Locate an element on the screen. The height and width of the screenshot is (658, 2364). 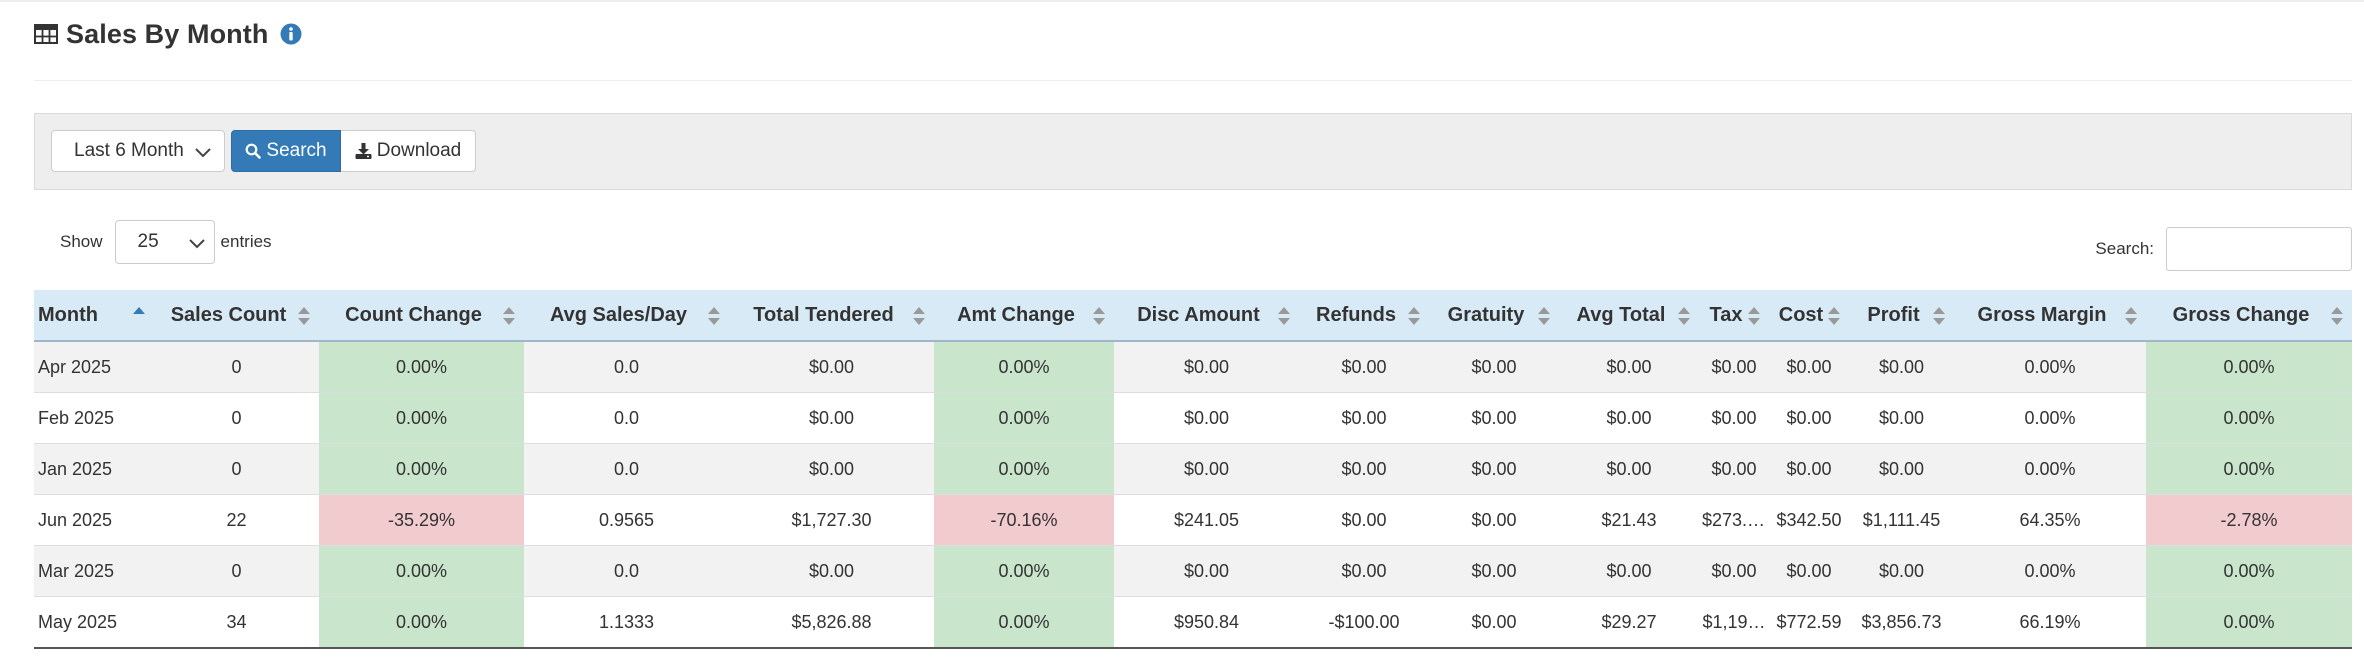
page-length-value: 25 is located at coordinates (148, 241).